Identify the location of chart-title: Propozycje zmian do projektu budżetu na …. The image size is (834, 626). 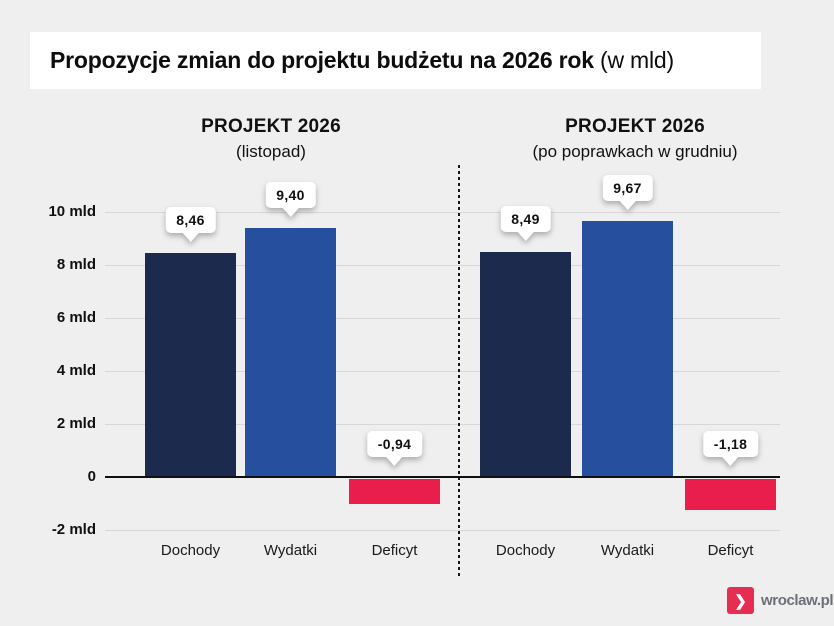
(362, 60).